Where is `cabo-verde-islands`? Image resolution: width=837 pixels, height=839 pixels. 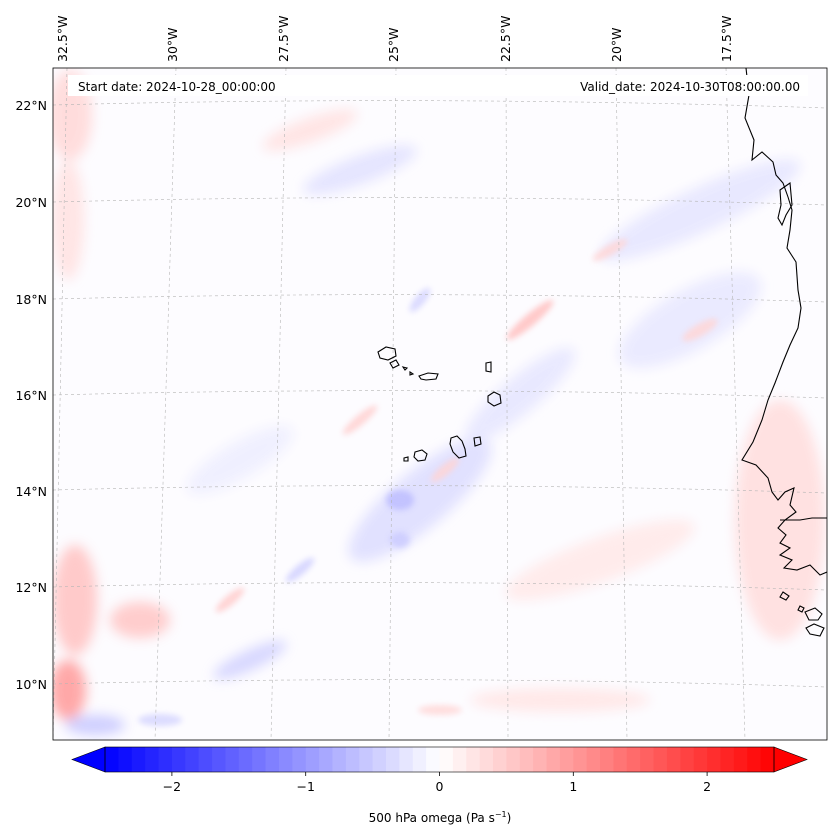 cabo-verde-islands is located at coordinates (439, 404).